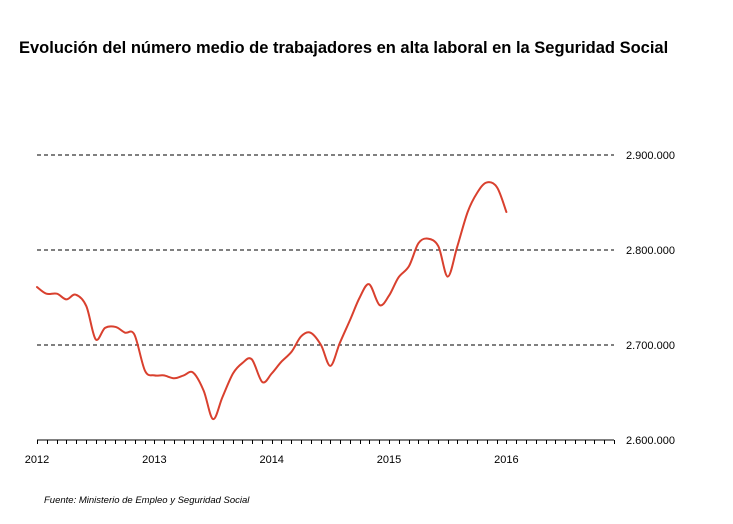 The width and height of the screenshot is (733, 524). Describe the element at coordinates (650, 346) in the screenshot. I see `y-tick-label-1: 2.700.000` at that location.